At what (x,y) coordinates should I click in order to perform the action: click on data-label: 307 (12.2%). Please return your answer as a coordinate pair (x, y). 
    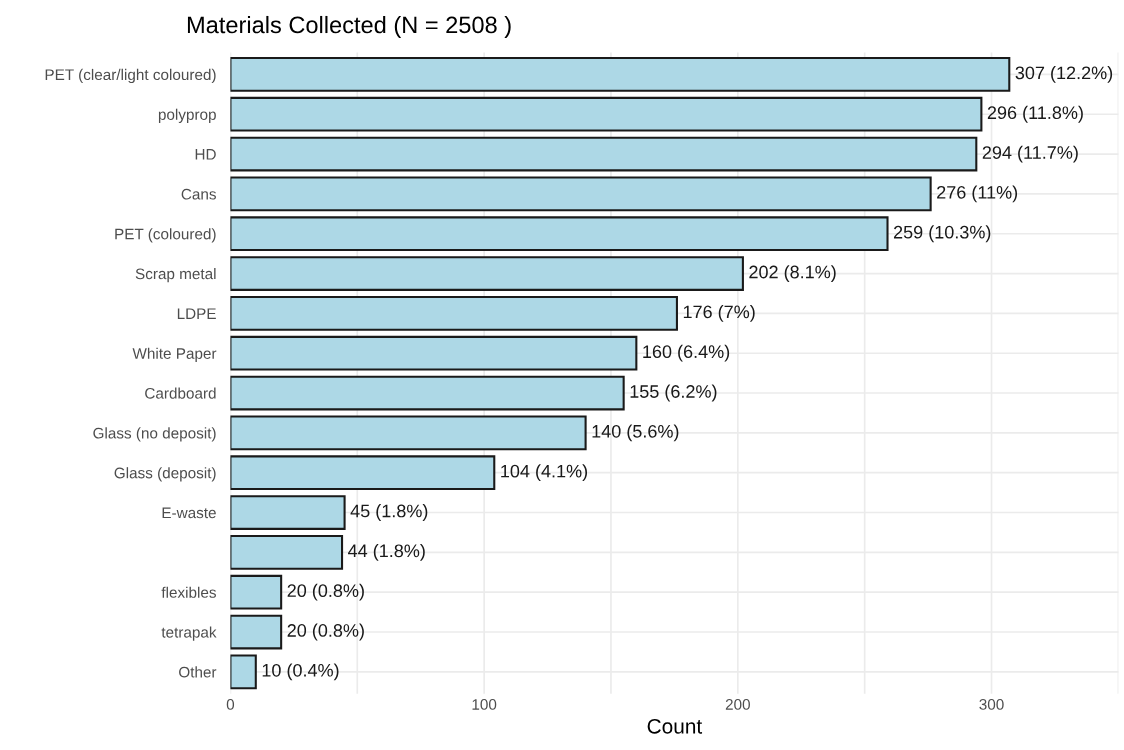
    Looking at the image, I should click on (1064, 74).